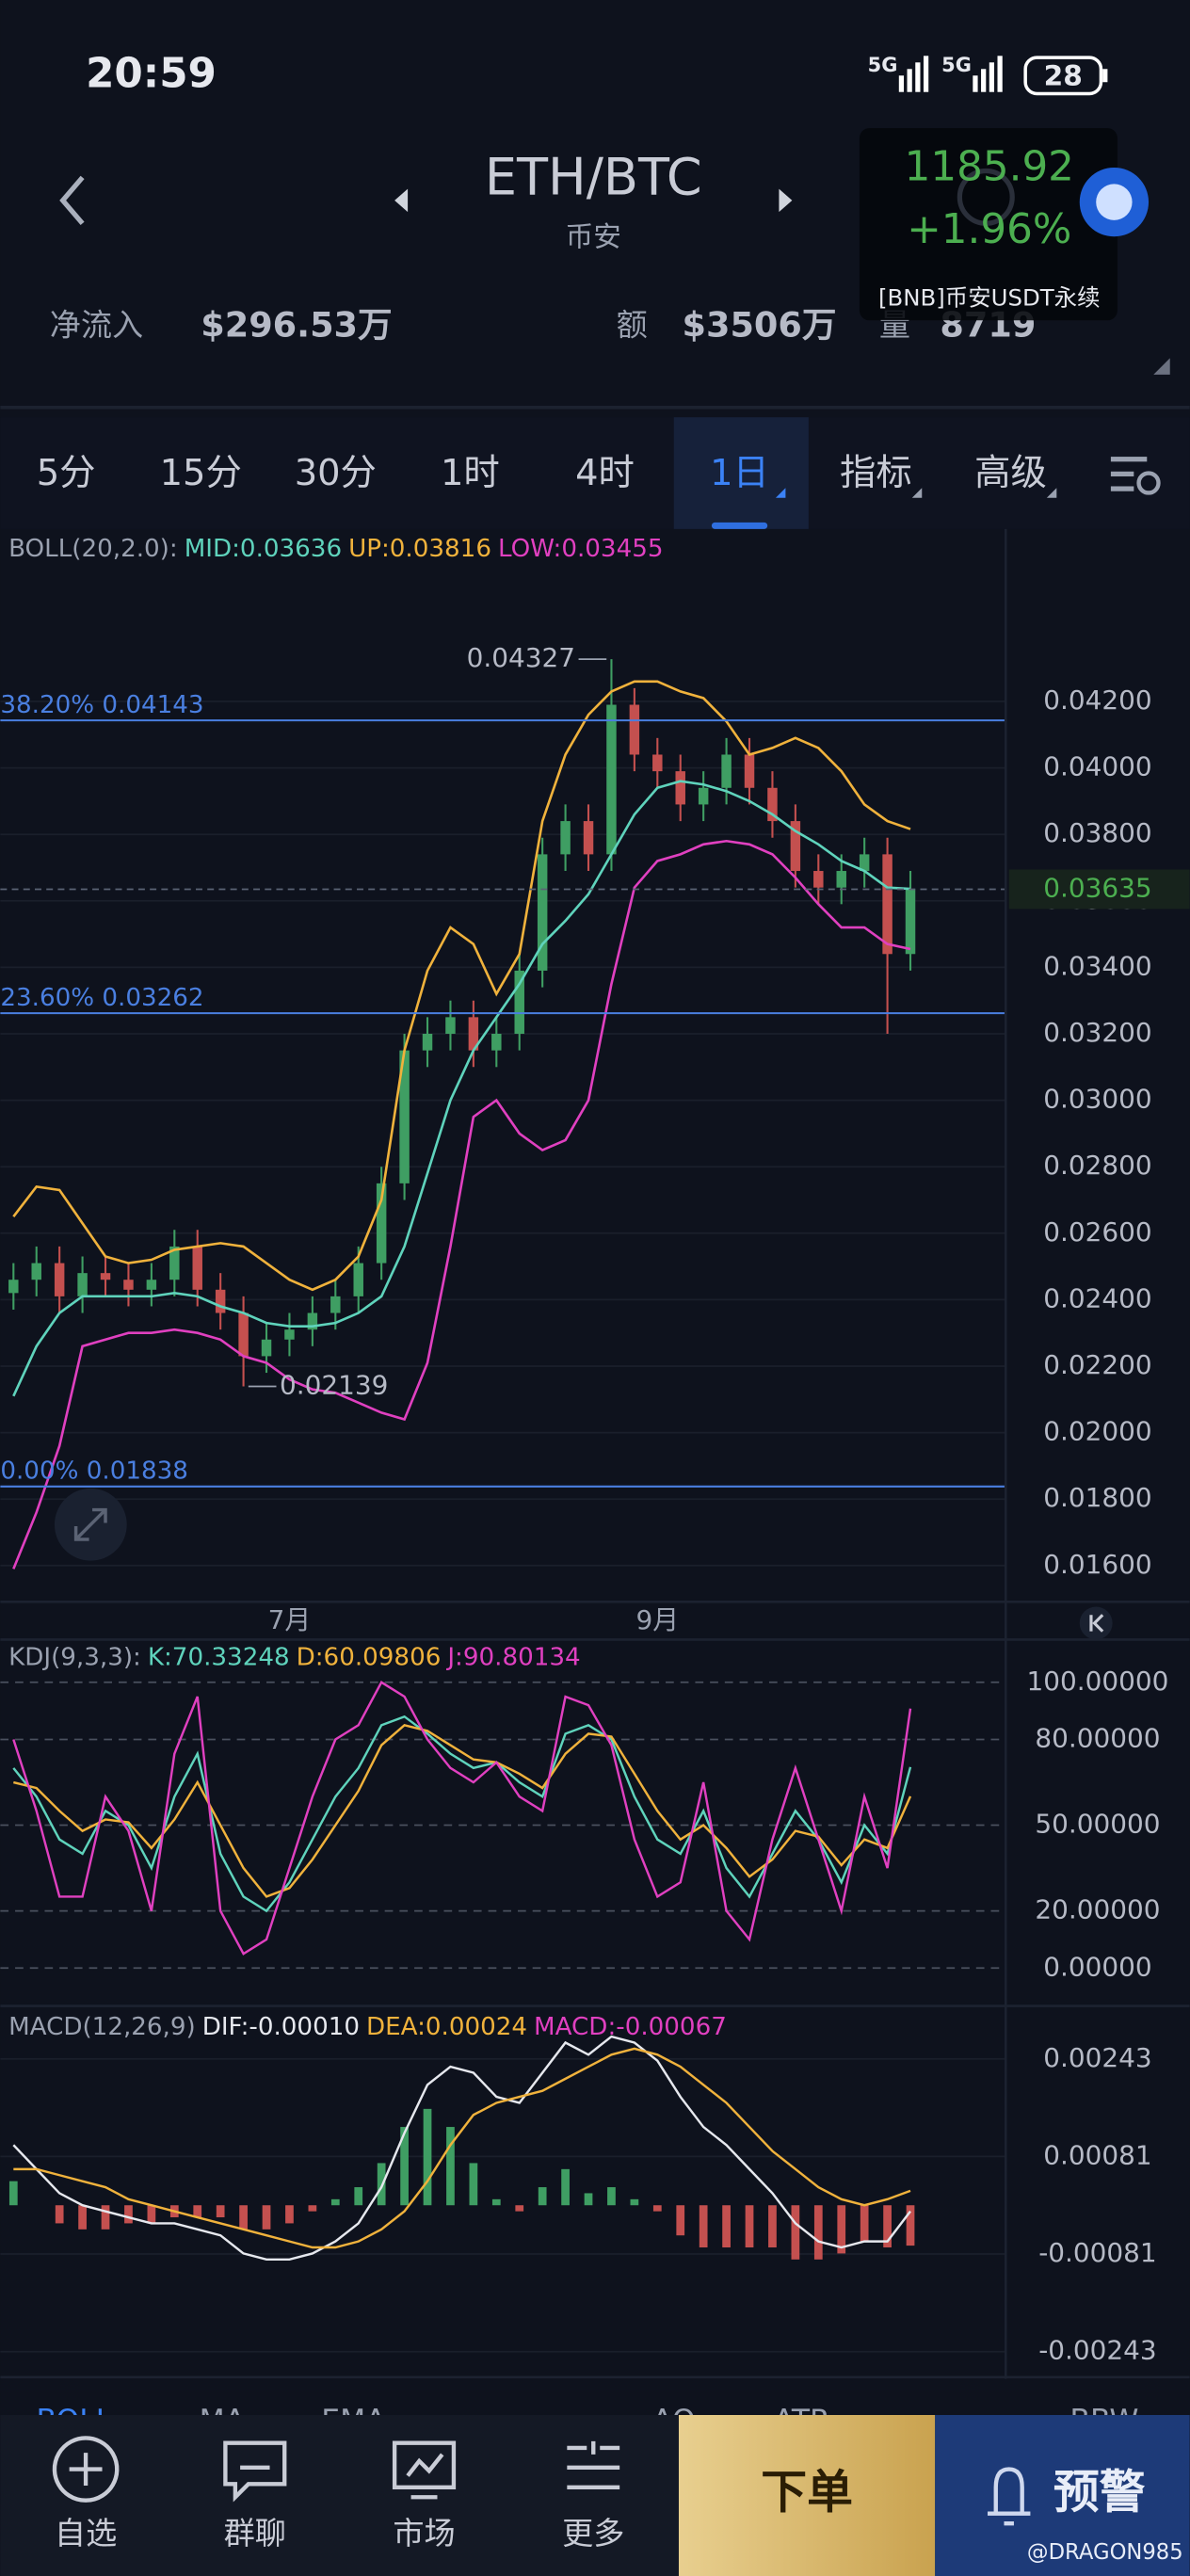 The image size is (1190, 2576). What do you see at coordinates (876, 473) in the screenshot?
I see `timeframe: 指标` at bounding box center [876, 473].